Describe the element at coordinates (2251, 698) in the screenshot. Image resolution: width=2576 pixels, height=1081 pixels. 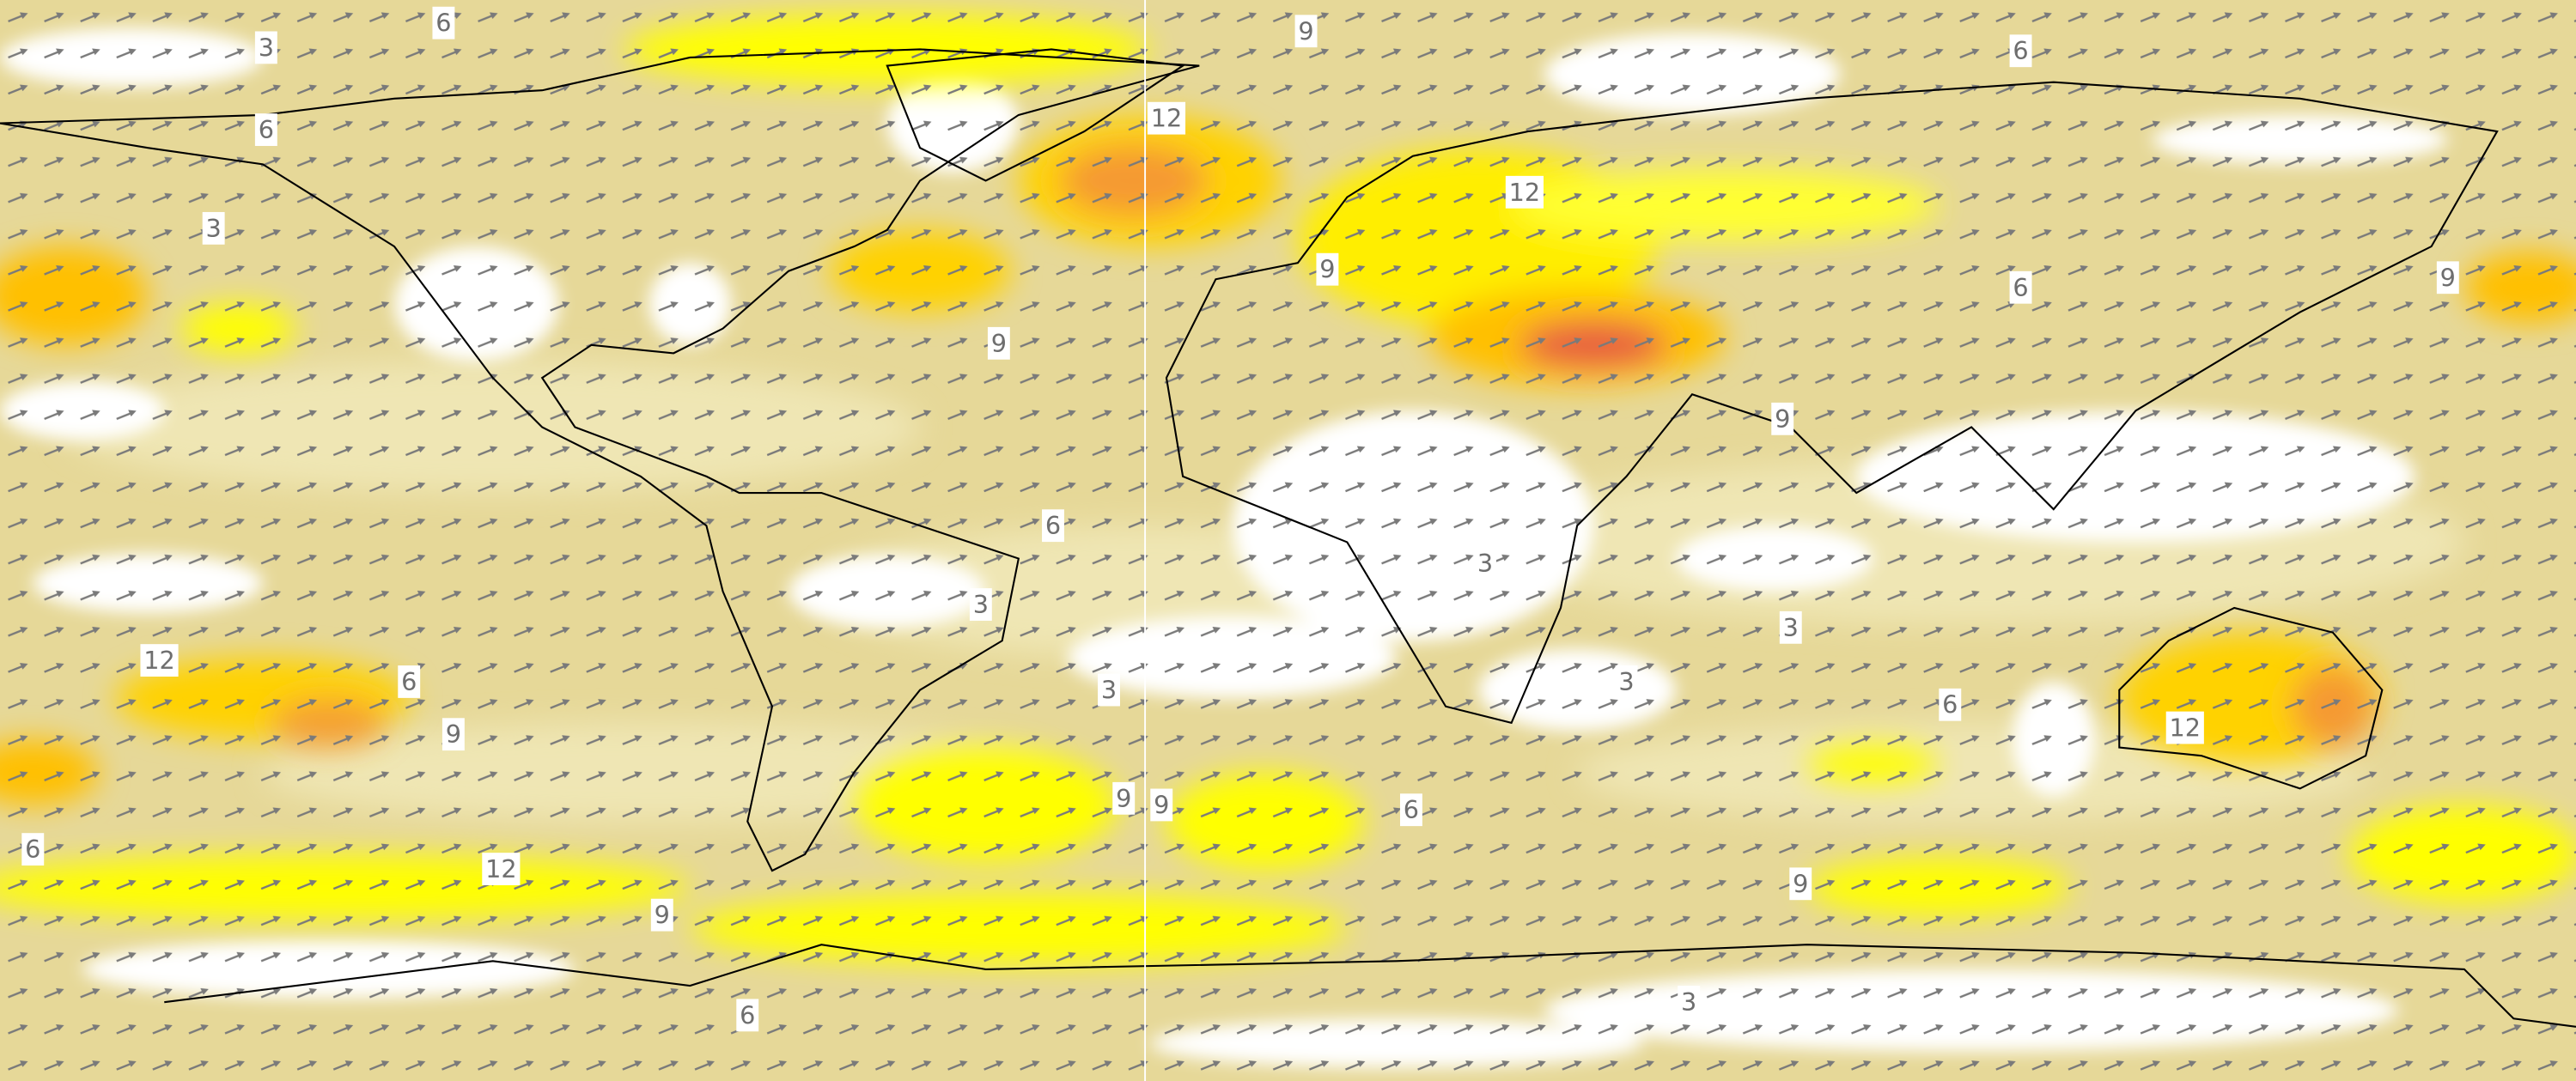
I see `australia-outline` at that location.